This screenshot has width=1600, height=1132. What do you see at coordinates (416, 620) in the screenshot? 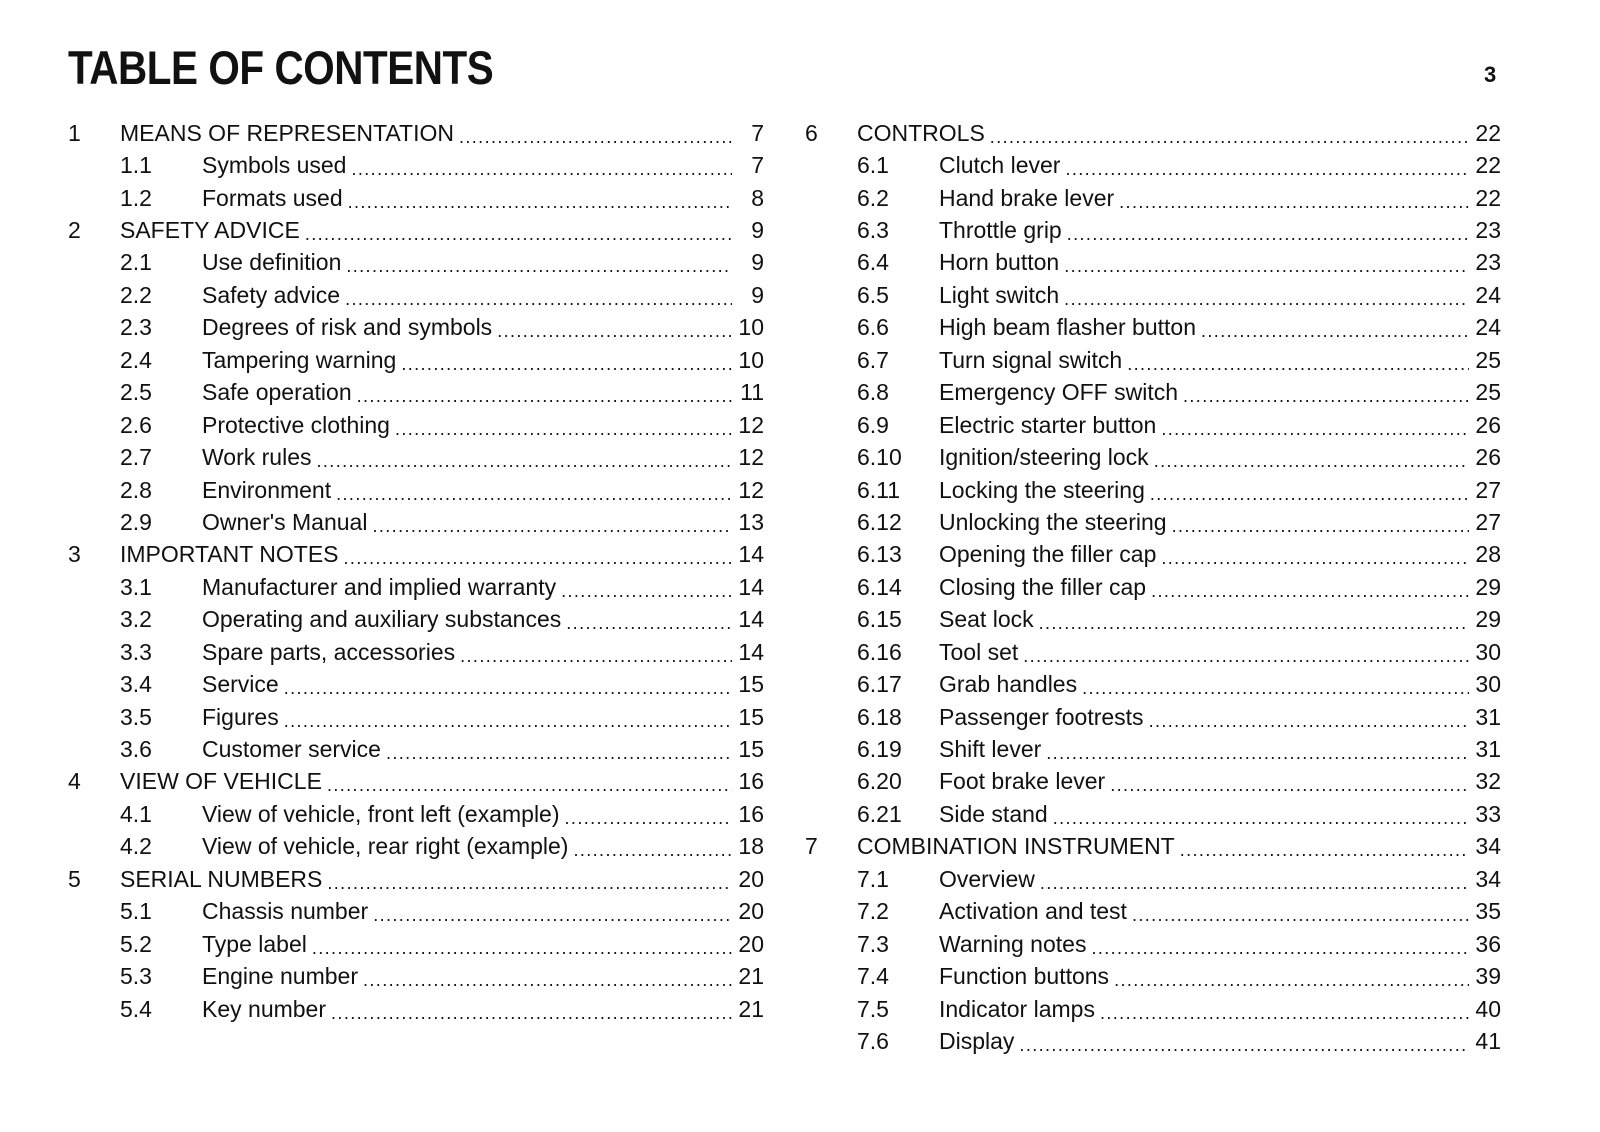
I see `toc-section-entry: 3.2 Operating and auxiliary substances 14` at bounding box center [416, 620].